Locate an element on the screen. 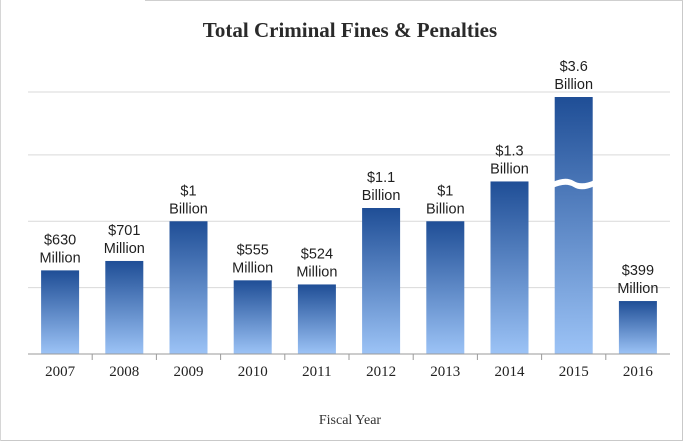 The width and height of the screenshot is (683, 441). x-tick-label: 2016 is located at coordinates (638, 372).